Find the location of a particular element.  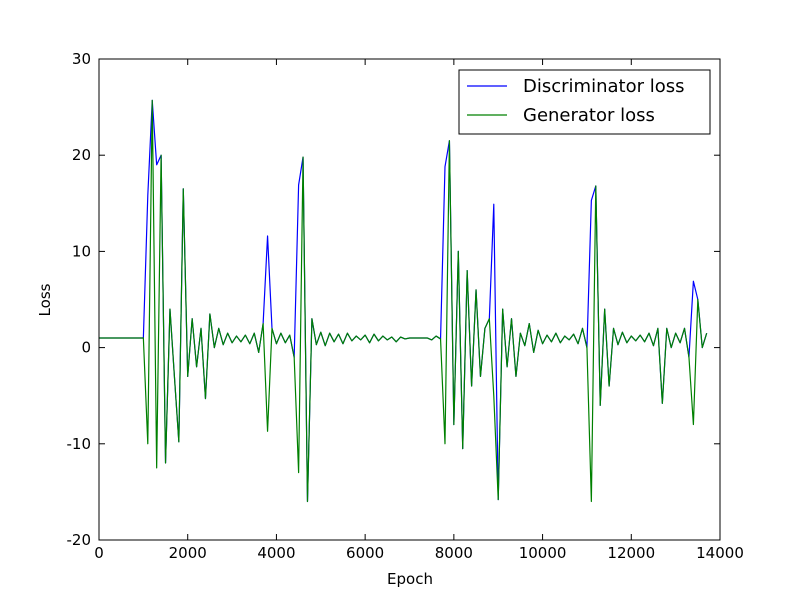

y-tick-label: 10 is located at coordinates (81, 251).